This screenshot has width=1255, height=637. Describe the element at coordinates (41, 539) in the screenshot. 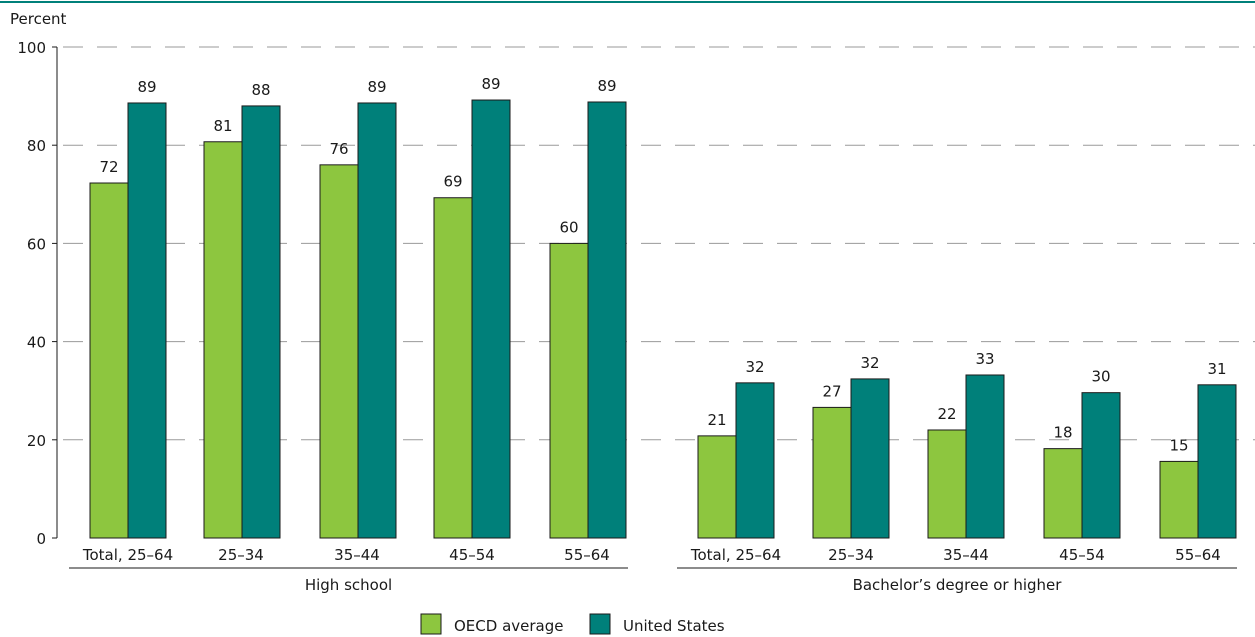

I see `y-tick-label: 0` at that location.